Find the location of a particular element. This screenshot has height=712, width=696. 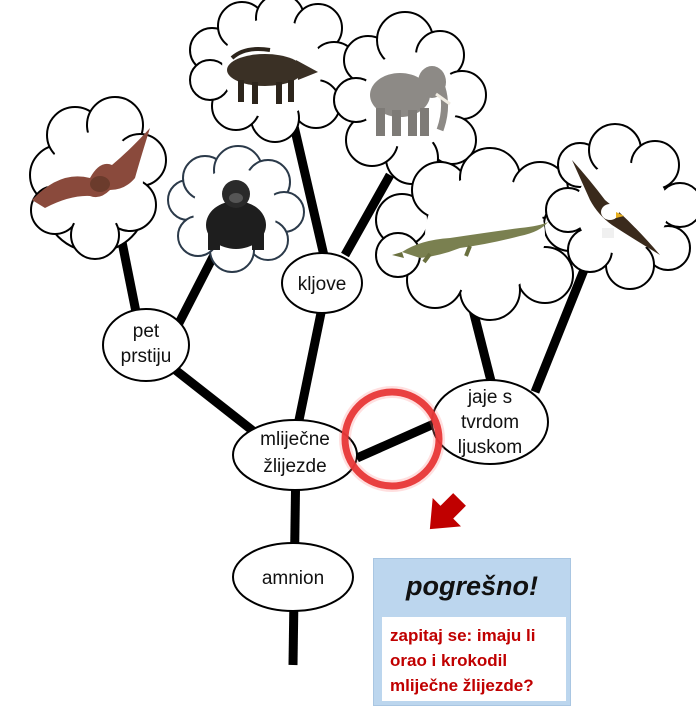

feedback-message-line1: zapitaj se: imaju li is located at coordinates (463, 635).